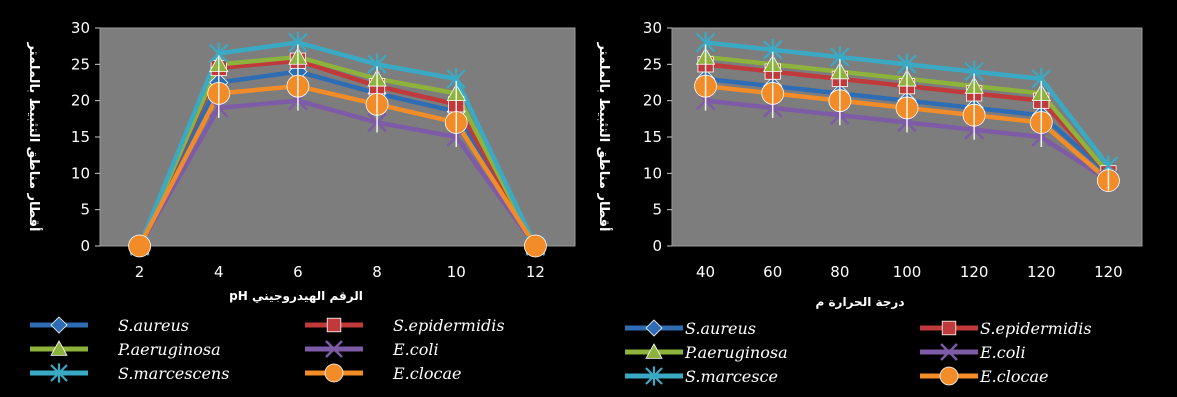 The height and width of the screenshot is (397, 1177). I want to click on x-tick-label: 8, so click(377, 272).